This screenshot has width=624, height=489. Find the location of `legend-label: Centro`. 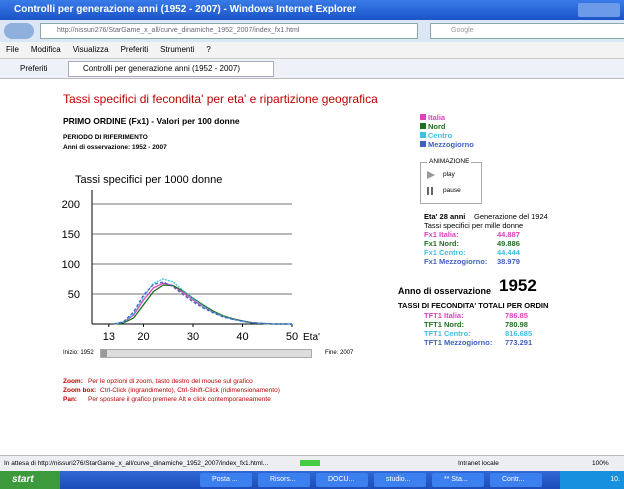

legend-label: Centro is located at coordinates (440, 135).